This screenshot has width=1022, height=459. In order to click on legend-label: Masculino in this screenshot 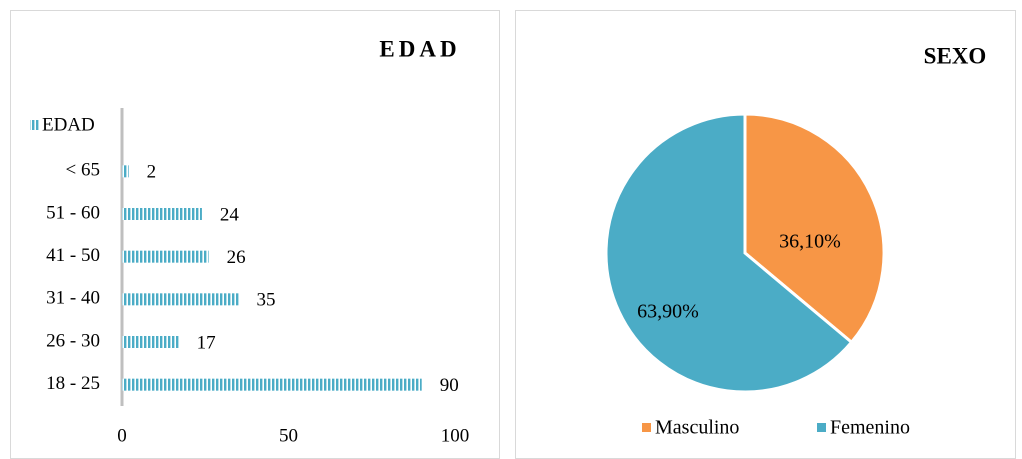, I will do `click(697, 428)`.